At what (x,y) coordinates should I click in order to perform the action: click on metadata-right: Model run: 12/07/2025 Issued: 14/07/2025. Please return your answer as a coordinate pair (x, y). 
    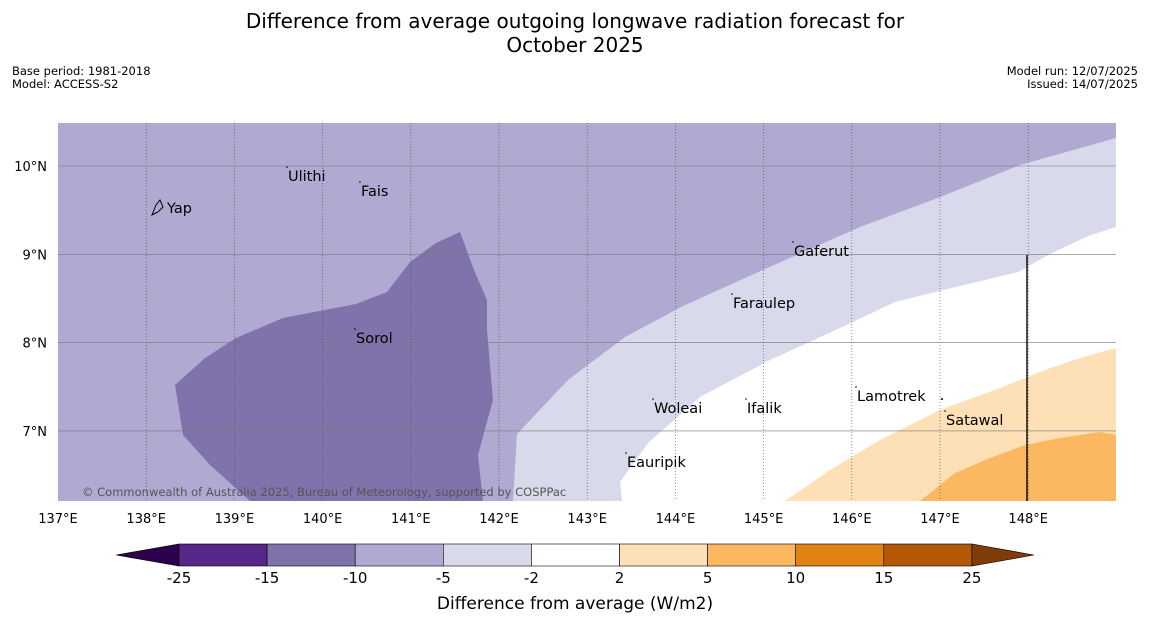
    Looking at the image, I should click on (1072, 78).